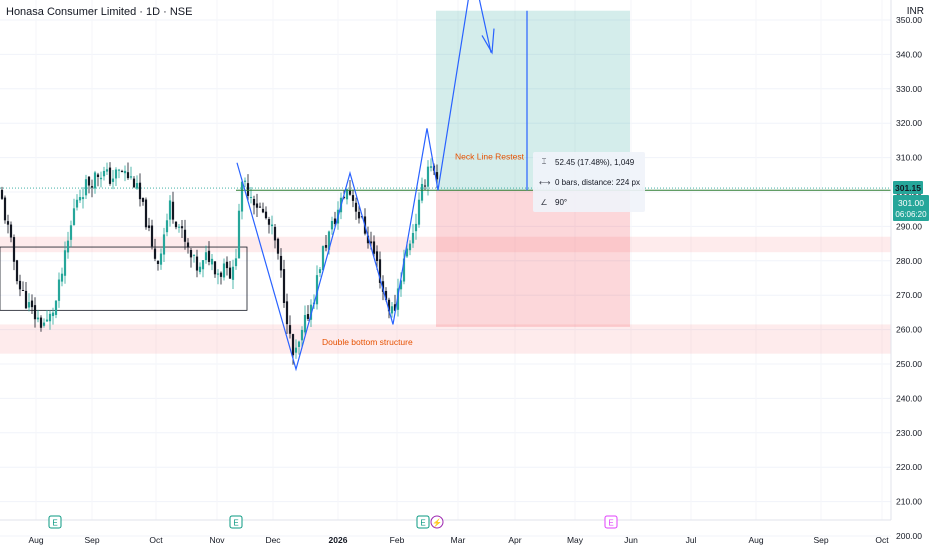 This screenshot has height=555, width=932. What do you see at coordinates (561, 202) in the screenshot?
I see `measure-angle: 90°` at bounding box center [561, 202].